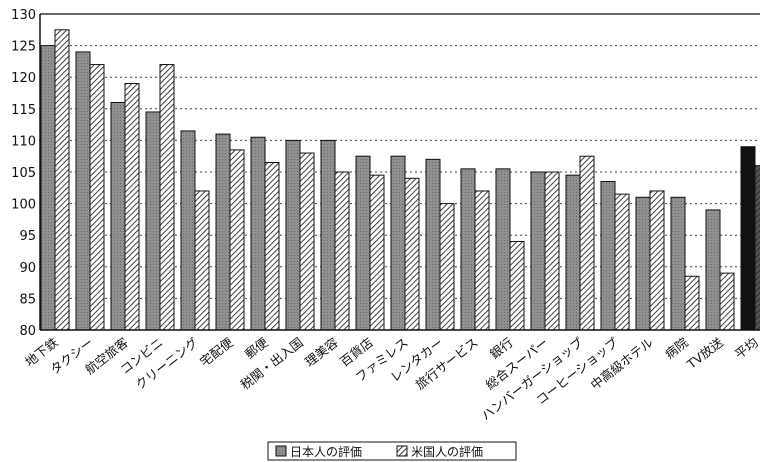  Describe the element at coordinates (447, 451) in the screenshot. I see `legend-label-us: 米国人の評価` at that location.